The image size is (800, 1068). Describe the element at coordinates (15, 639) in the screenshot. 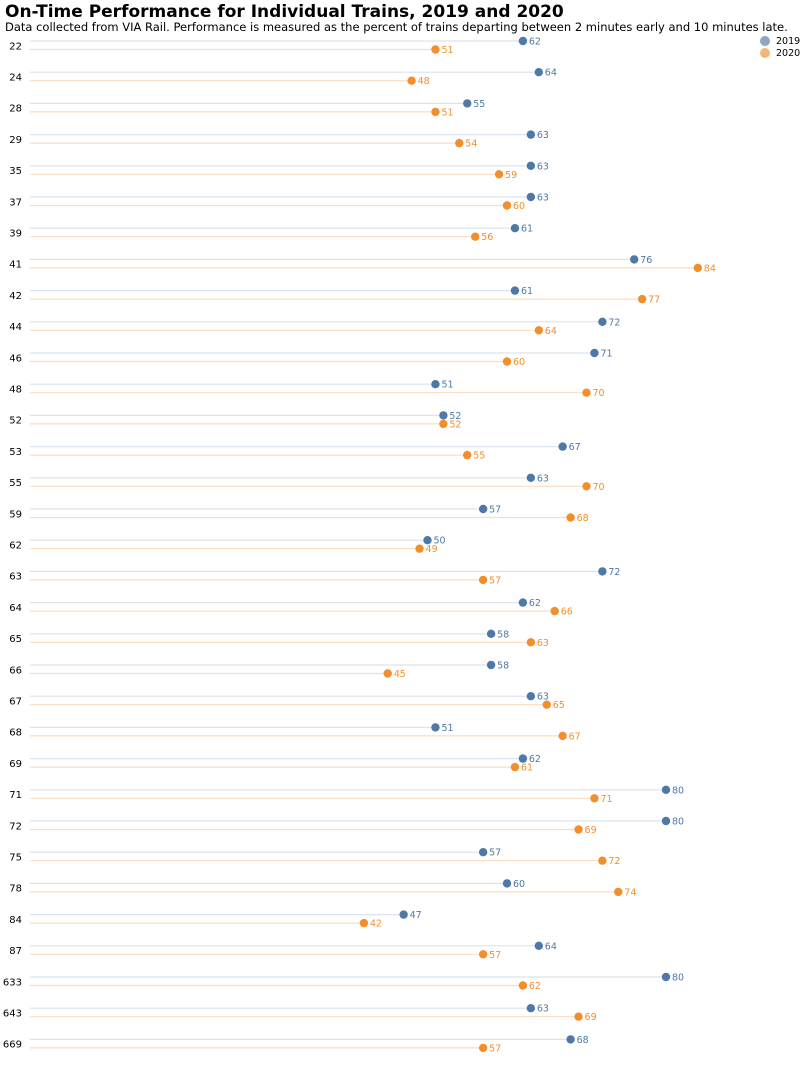

I see `y-tick-label: 65` at that location.